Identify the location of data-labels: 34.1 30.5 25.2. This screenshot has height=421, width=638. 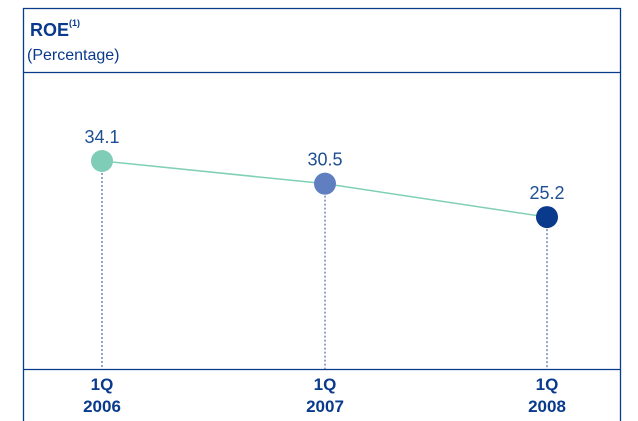
(324, 165).